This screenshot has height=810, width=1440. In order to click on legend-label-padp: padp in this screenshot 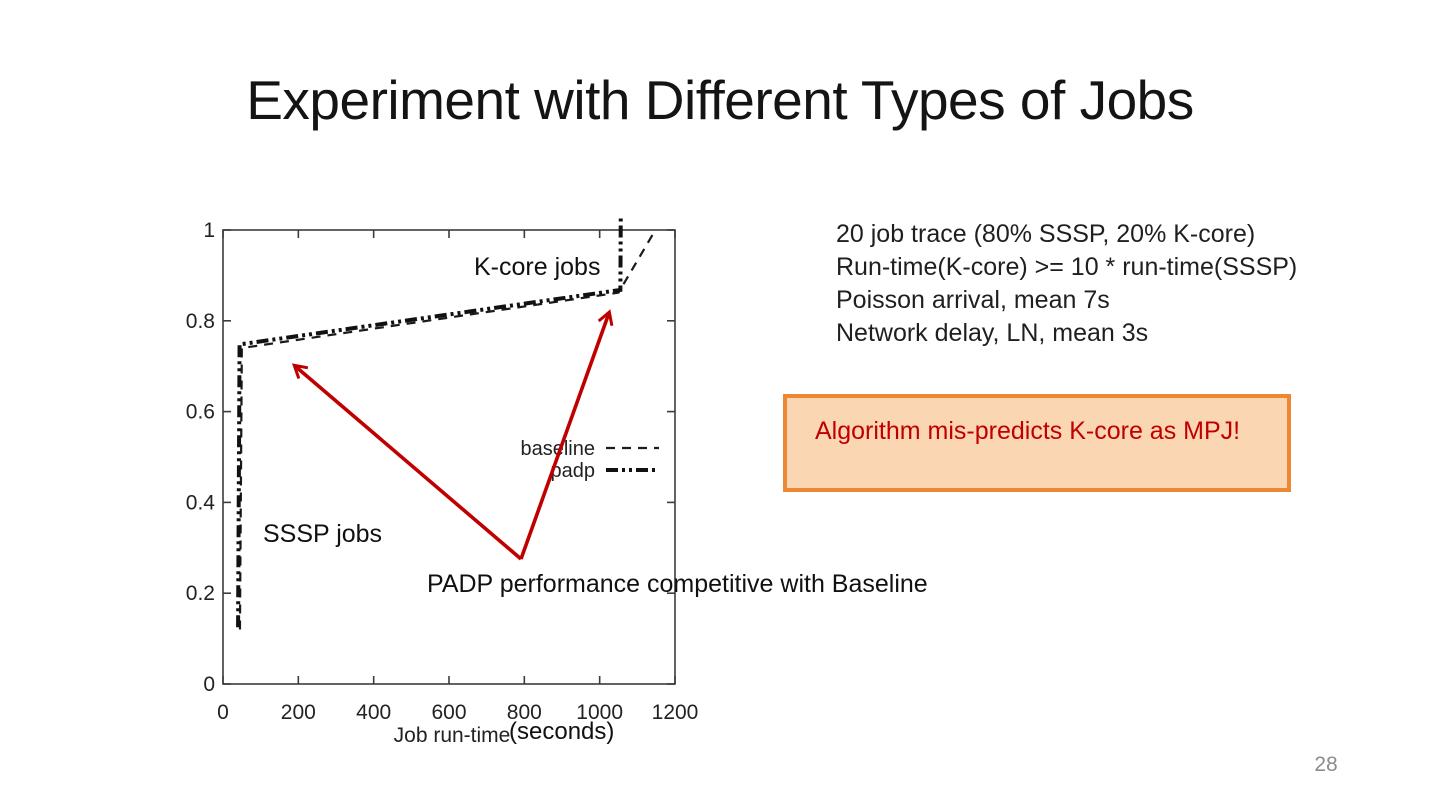, I will do `click(573, 471)`.